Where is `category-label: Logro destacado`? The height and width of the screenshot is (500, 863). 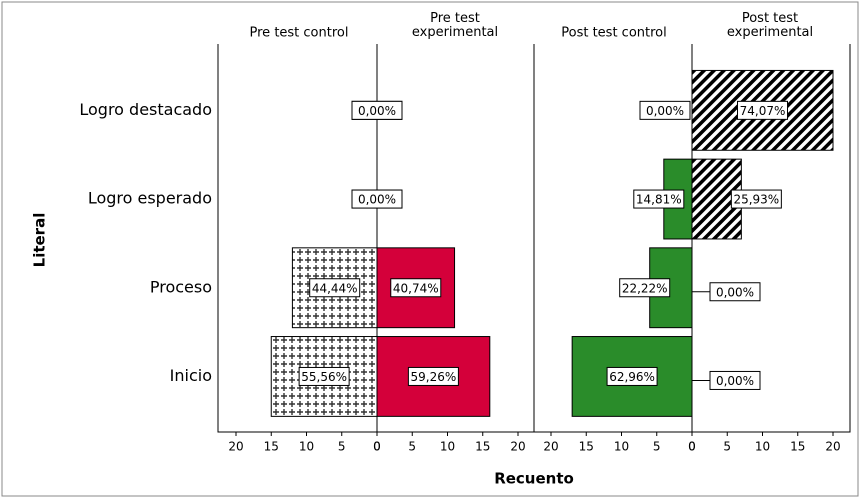 category-label: Logro destacado is located at coordinates (145, 109).